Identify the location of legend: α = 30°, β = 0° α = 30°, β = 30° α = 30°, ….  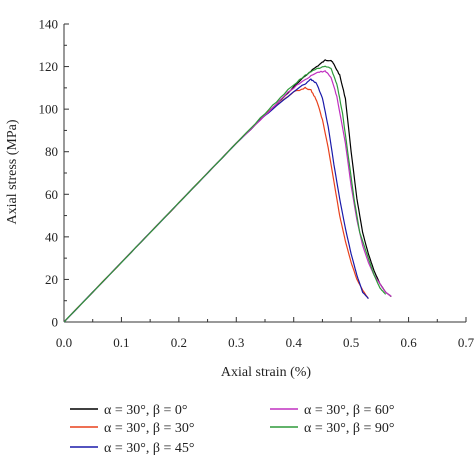
(232, 429).